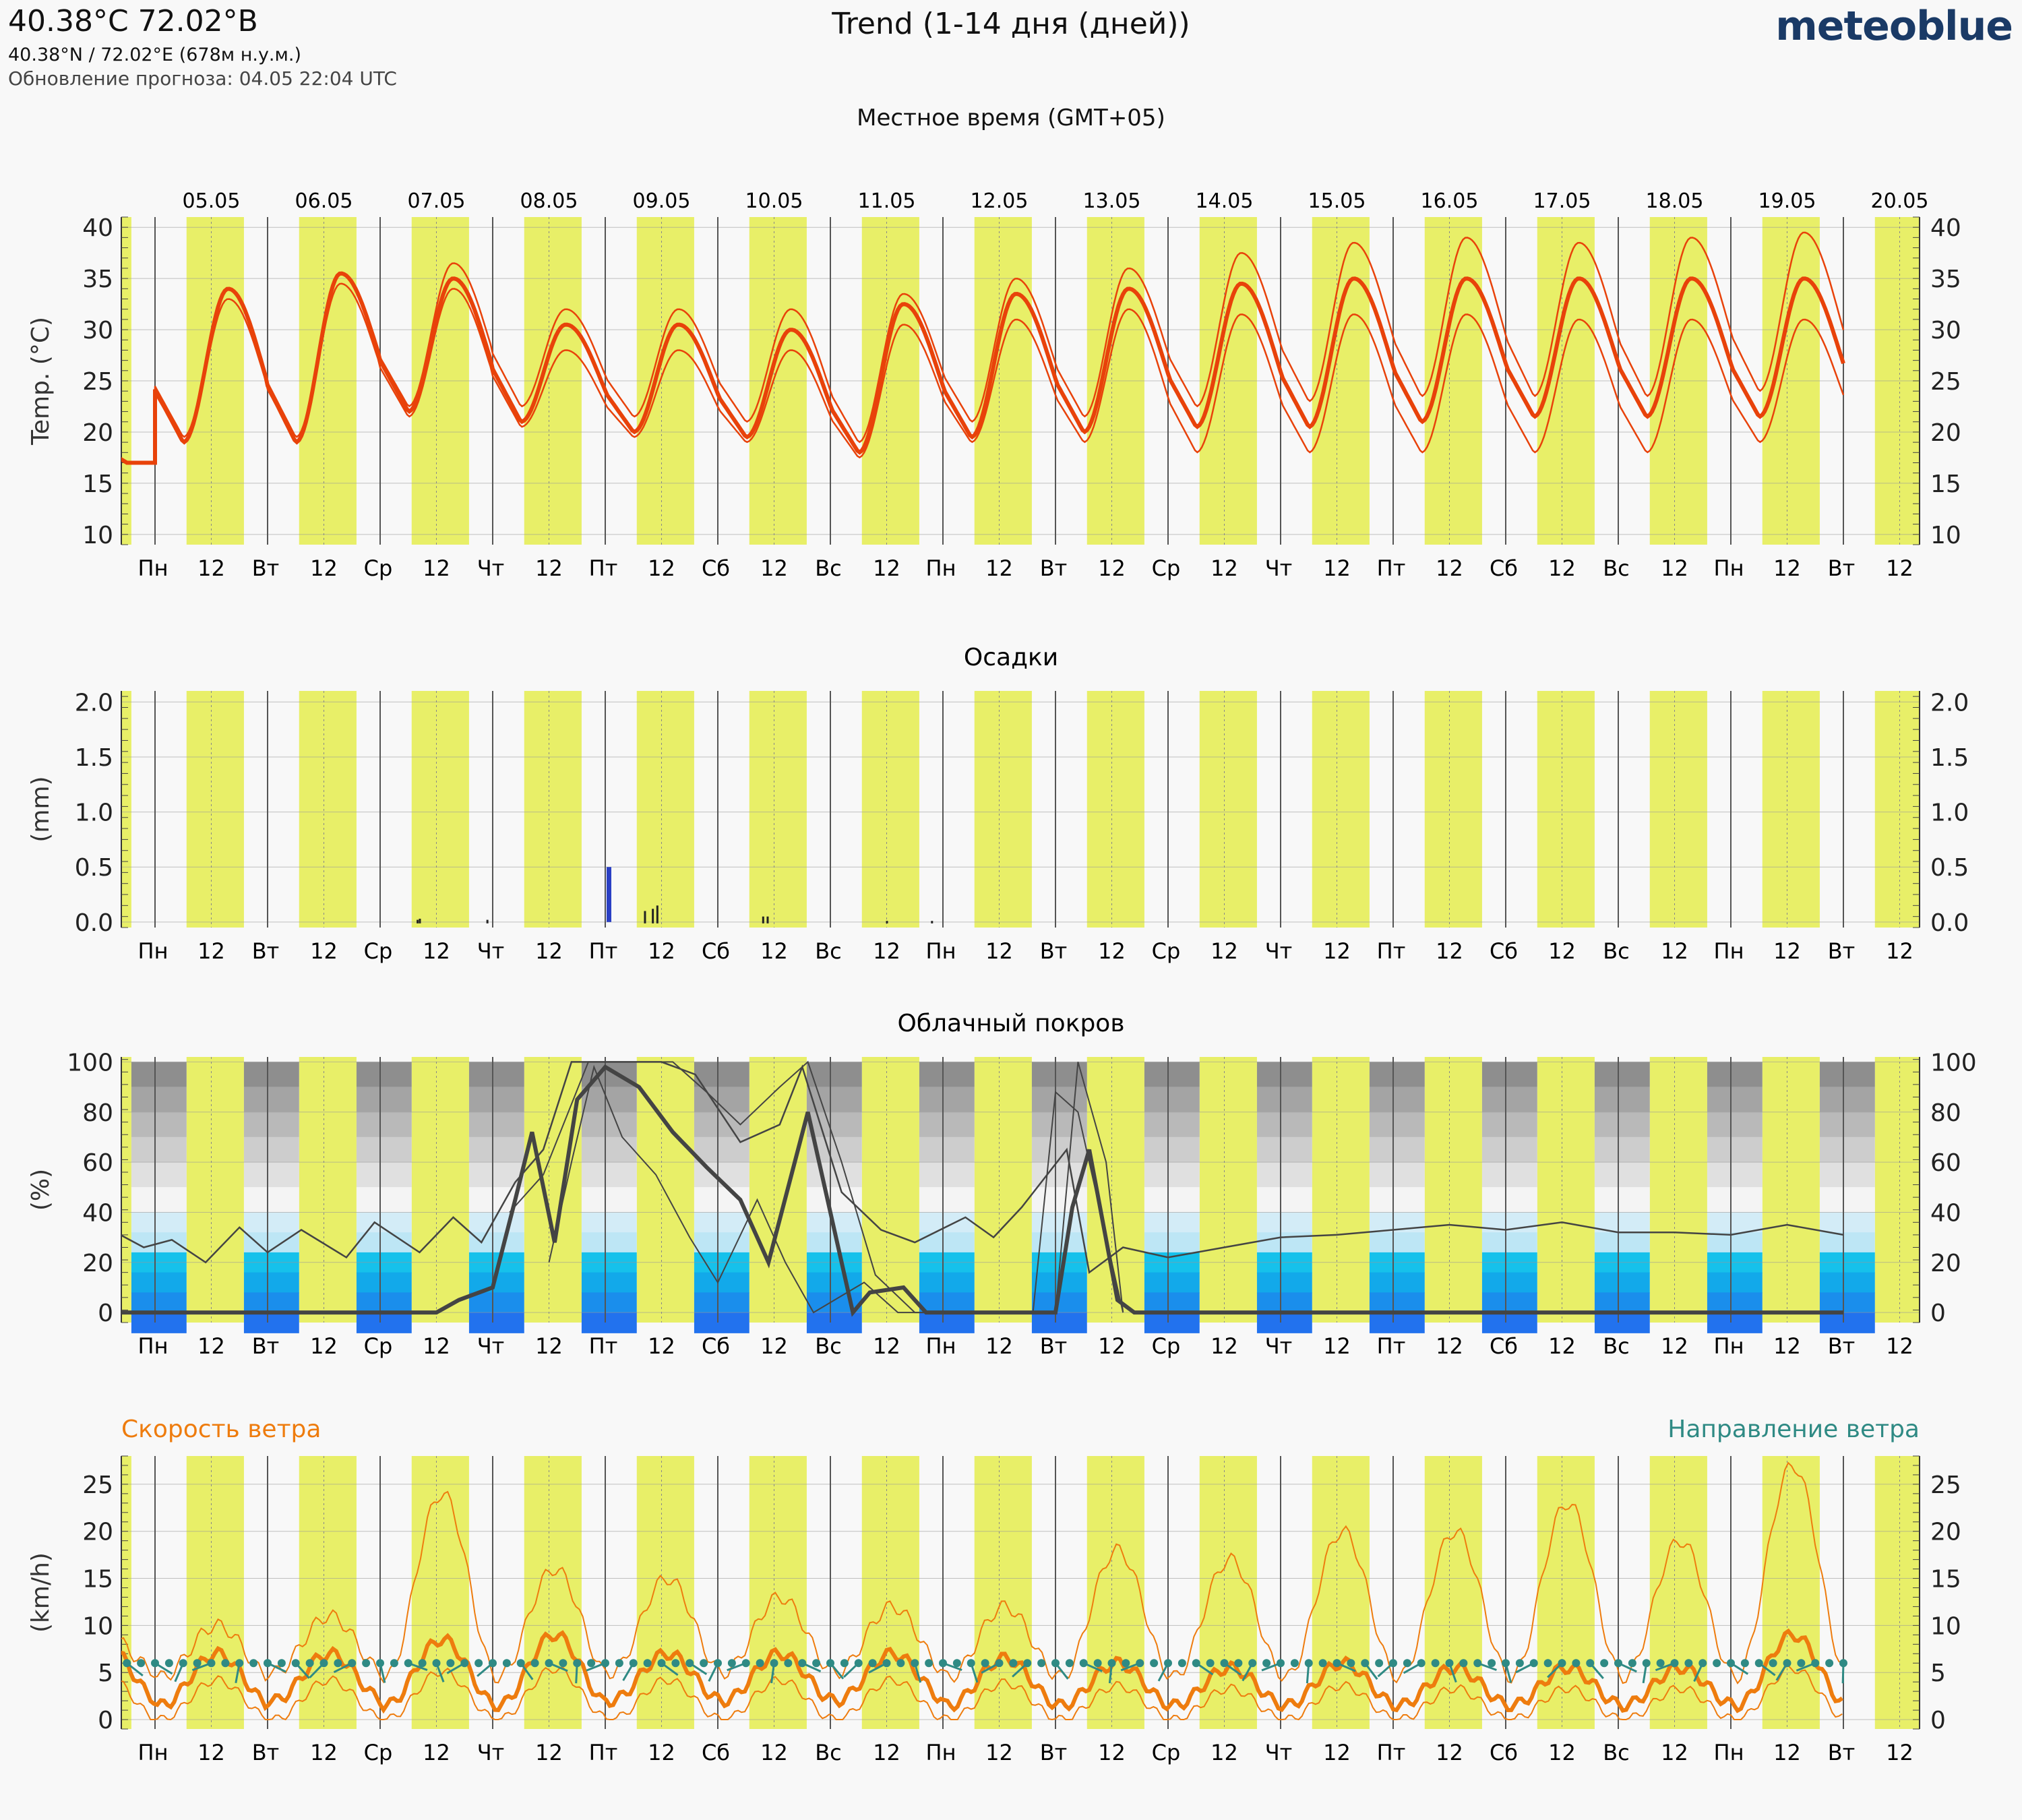 Image resolution: width=2022 pixels, height=1820 pixels. I want to click on temperature-panel-plot, so click(983, 348).